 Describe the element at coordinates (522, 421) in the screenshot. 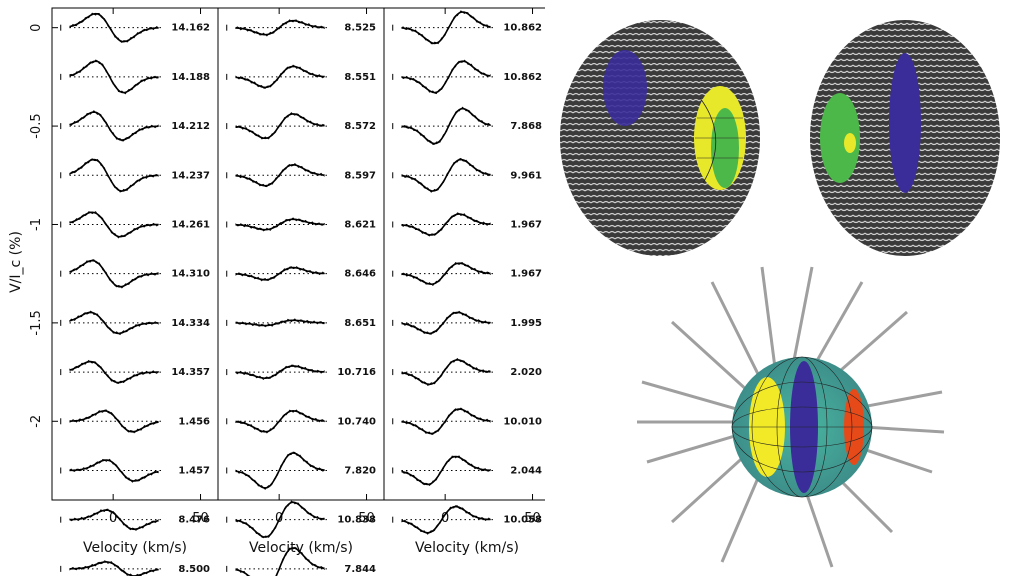

I see `phase-label: 10.010` at that location.